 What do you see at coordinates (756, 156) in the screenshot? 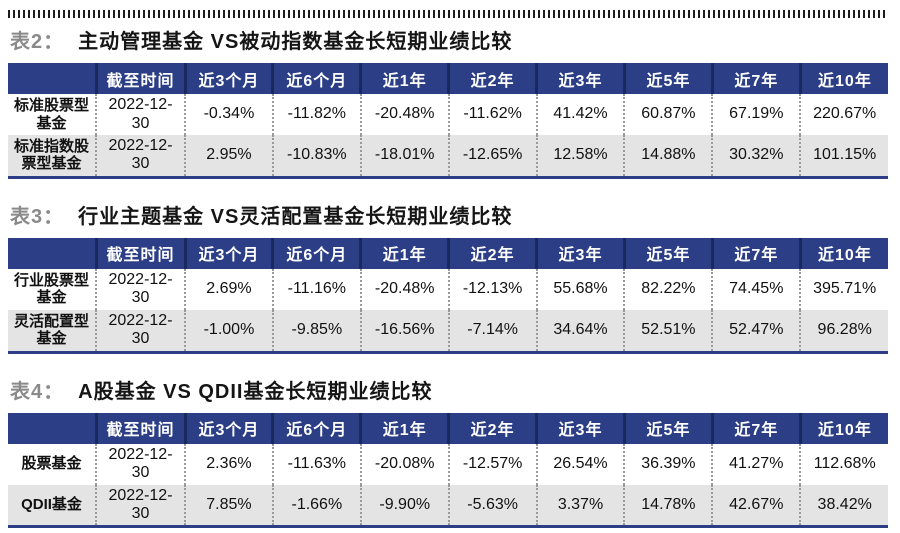
I see `value-cell: 30.32%` at bounding box center [756, 156].